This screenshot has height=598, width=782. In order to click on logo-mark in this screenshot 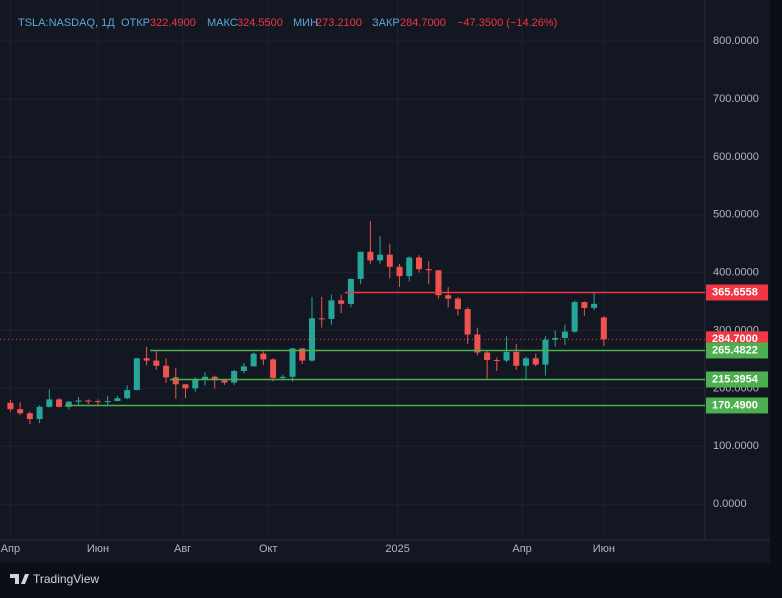, I will do `click(19, 579)`.